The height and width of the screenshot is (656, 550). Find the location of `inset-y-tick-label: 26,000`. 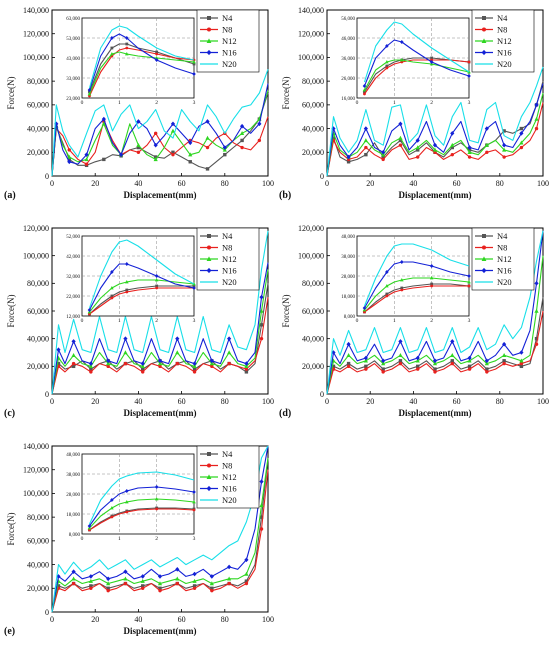

inset-y-tick-label: 26,000 is located at coordinates (348, 79).